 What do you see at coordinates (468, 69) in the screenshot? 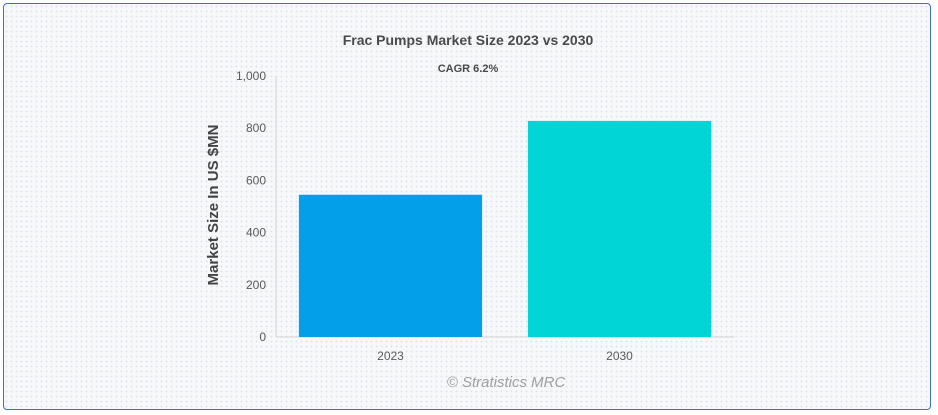
I see `chart-subtitle: CAGR 6.2%` at bounding box center [468, 69].